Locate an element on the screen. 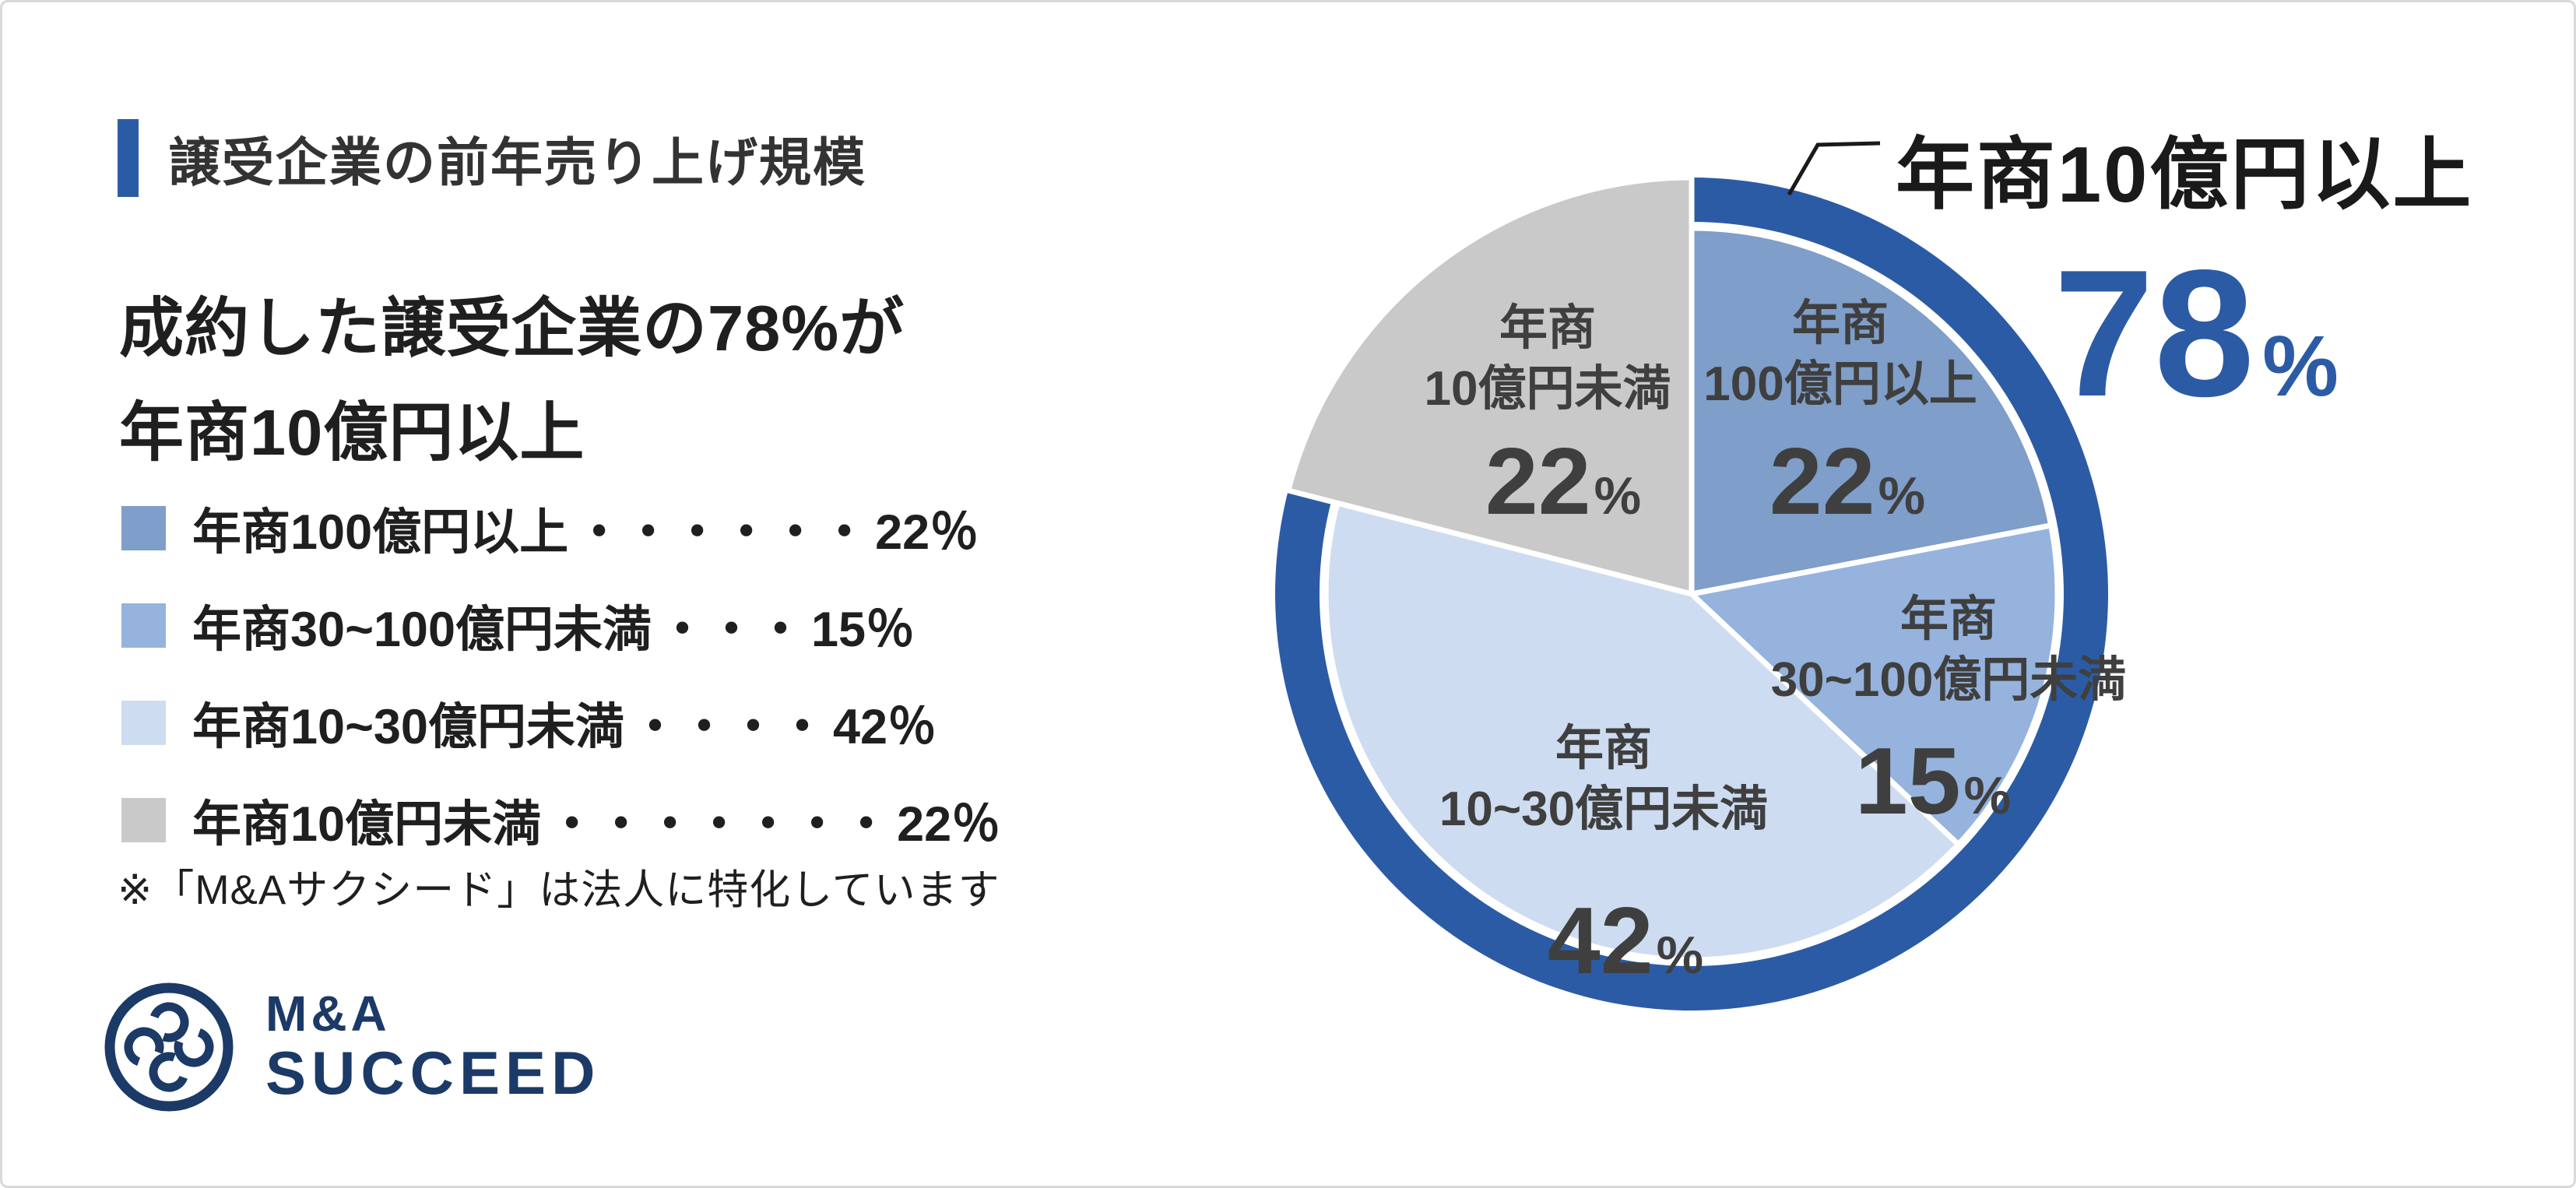 The image size is (2576, 1188). logo-line2: SUCCEED is located at coordinates (433, 1073).